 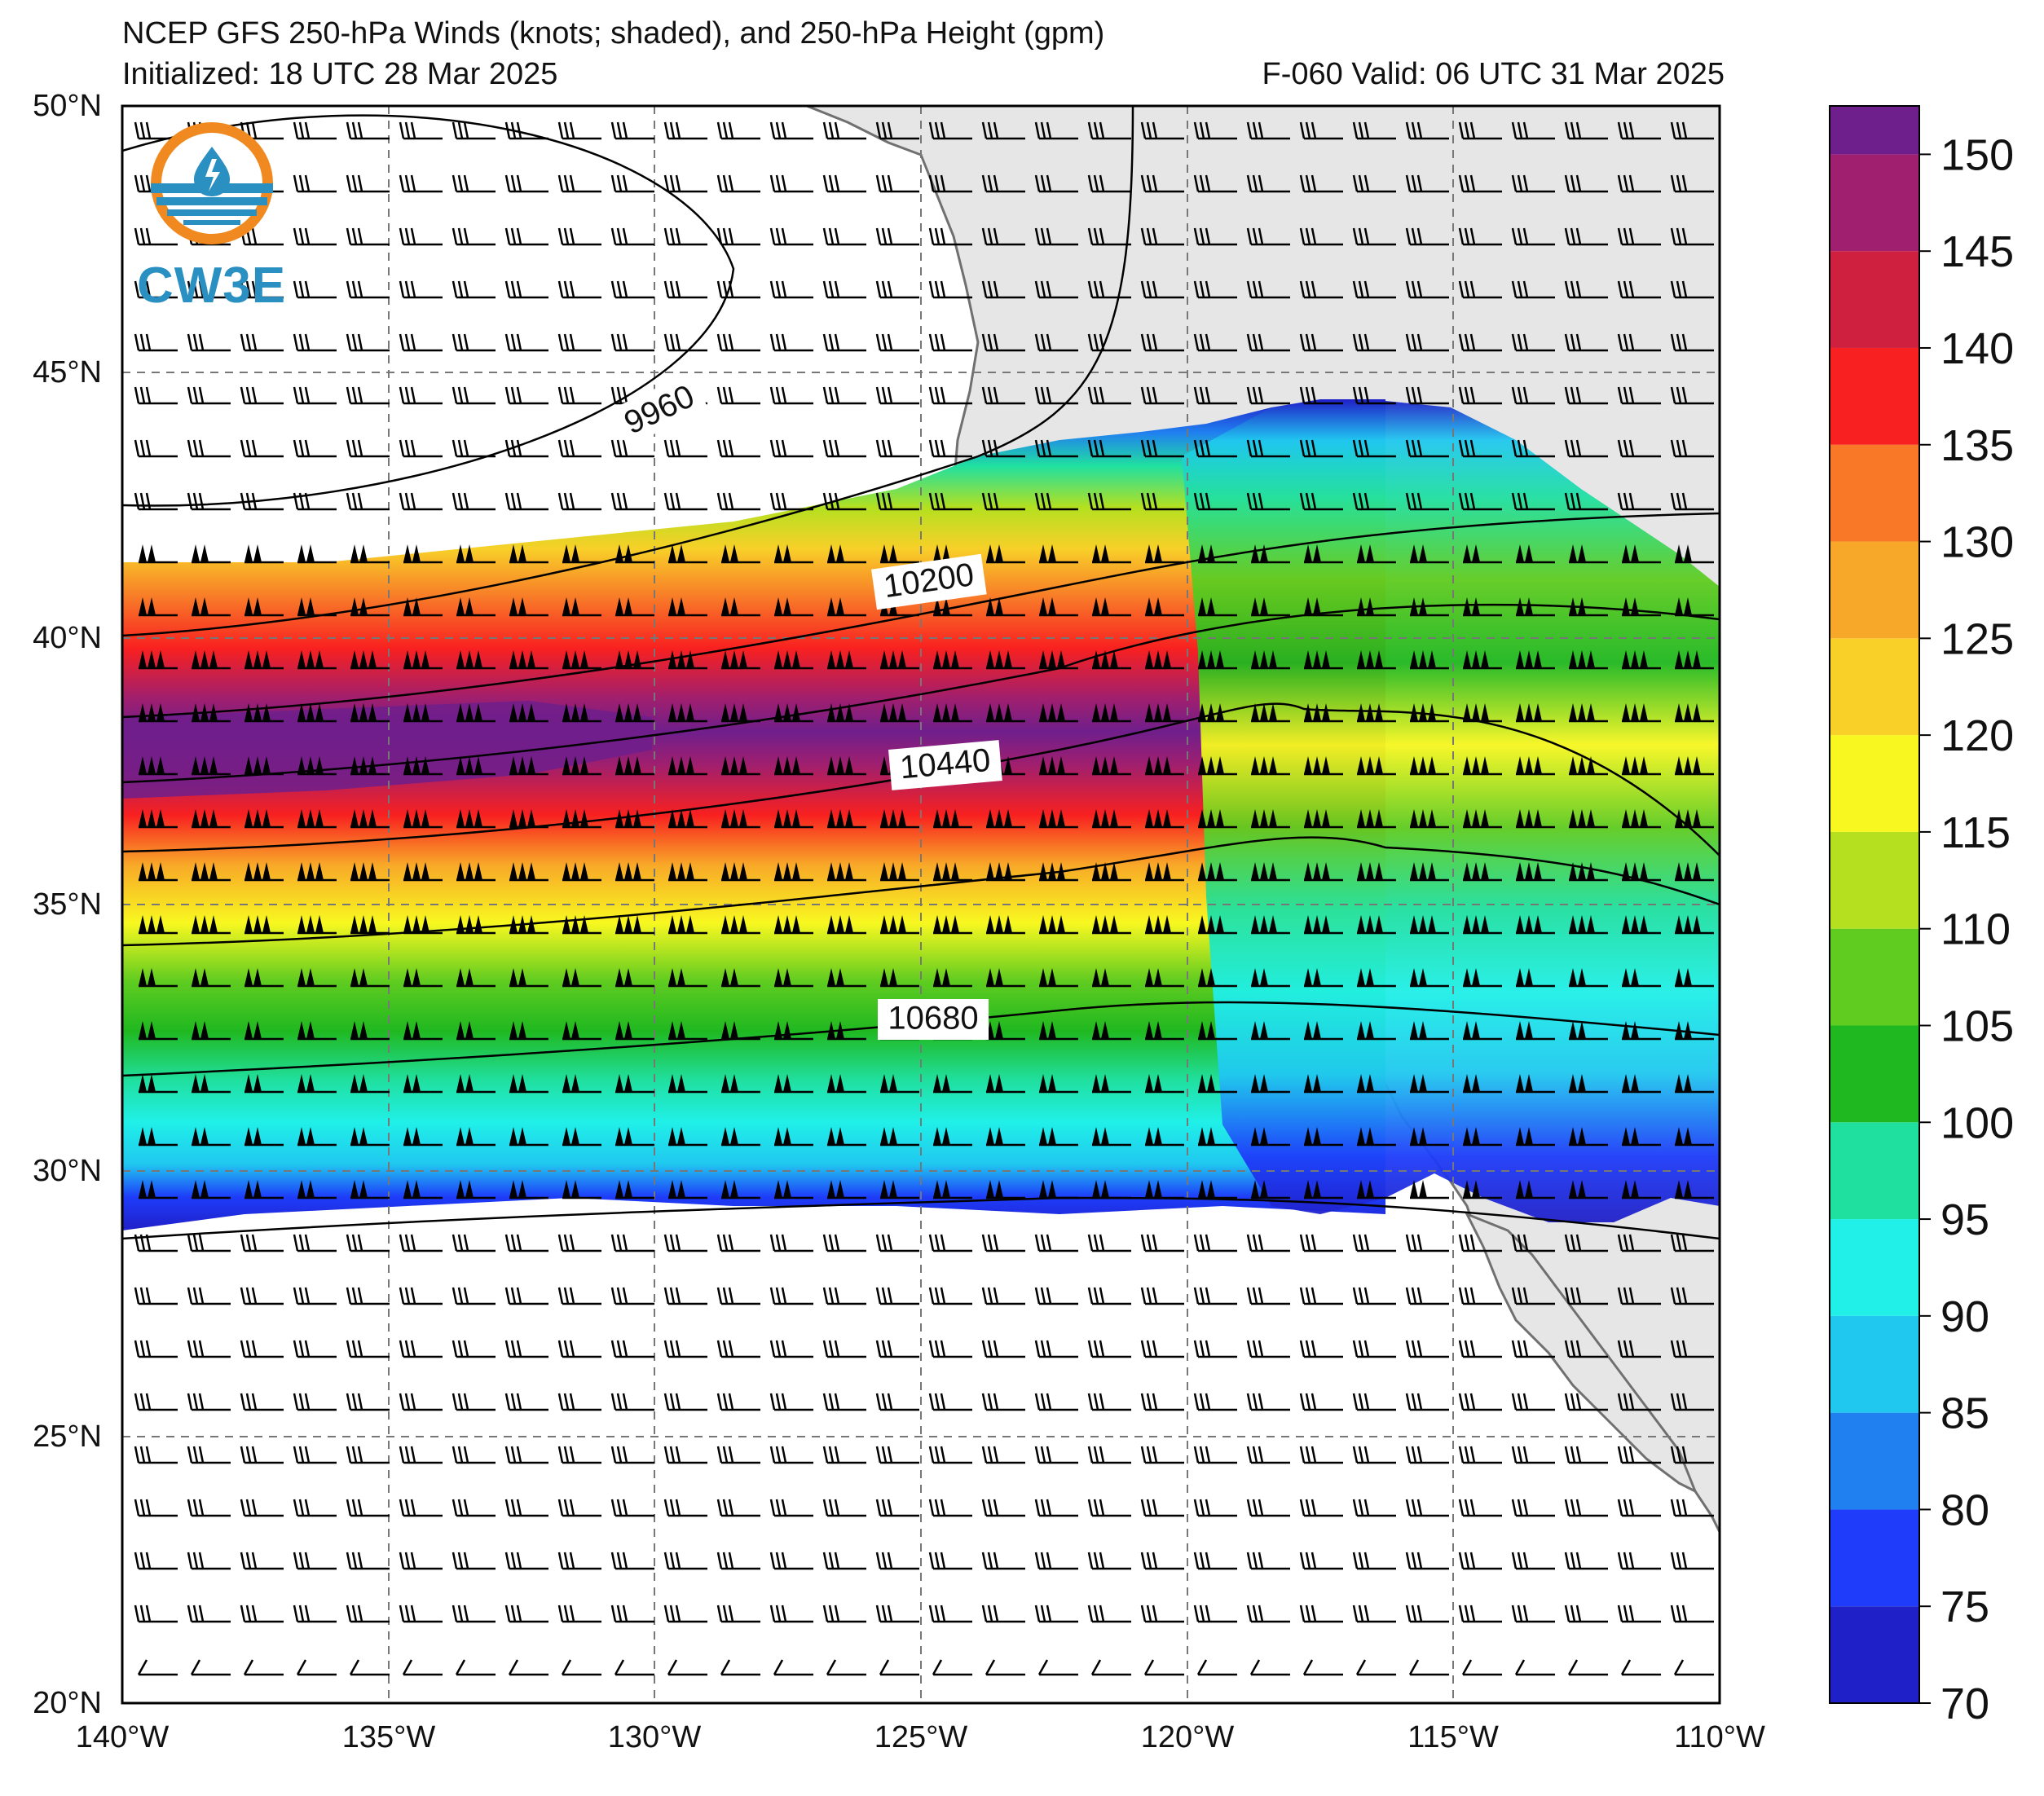 What do you see at coordinates (123, 1737) in the screenshot?
I see `lon-label: 140°W` at bounding box center [123, 1737].